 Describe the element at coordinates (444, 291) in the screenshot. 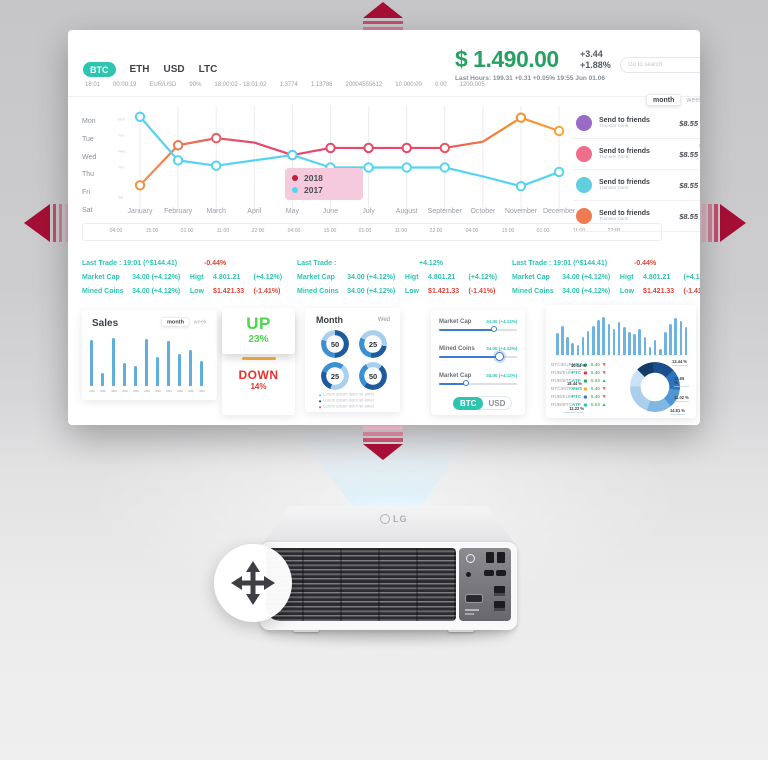

I see `stats-value-2: $1.421.33` at that location.